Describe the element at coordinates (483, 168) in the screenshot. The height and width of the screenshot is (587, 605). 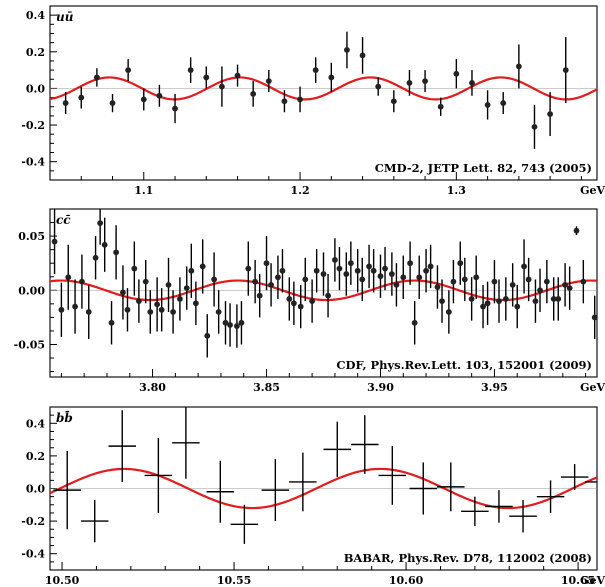
I see `citation-label: CMD-2, JETP Lett. 82, 743 (2005)` at that location.